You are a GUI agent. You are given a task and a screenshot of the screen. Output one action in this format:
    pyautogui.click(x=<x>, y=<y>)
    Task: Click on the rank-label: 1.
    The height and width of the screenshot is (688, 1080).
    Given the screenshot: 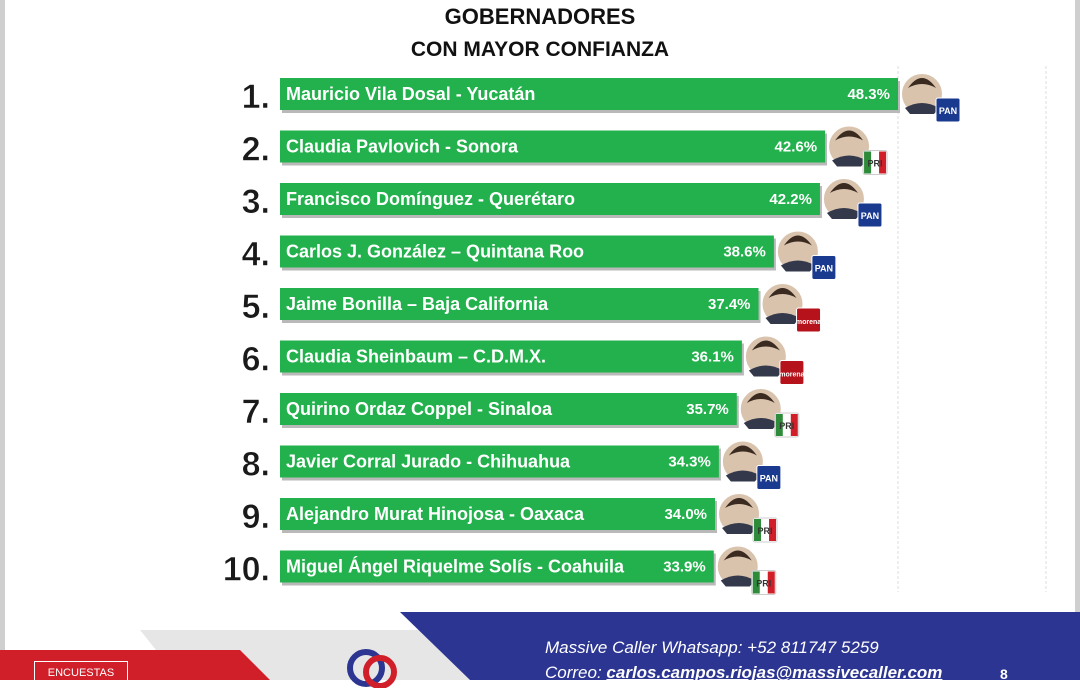 What is the action you would take?
    pyautogui.click(x=256, y=97)
    